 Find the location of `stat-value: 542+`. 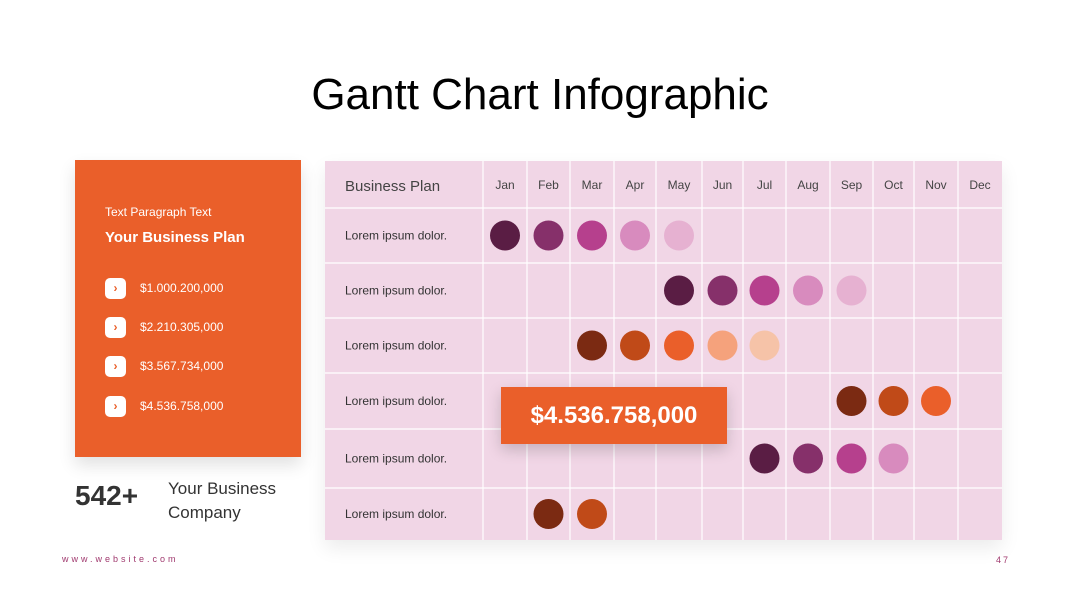

stat-value: 542+ is located at coordinates (107, 495).